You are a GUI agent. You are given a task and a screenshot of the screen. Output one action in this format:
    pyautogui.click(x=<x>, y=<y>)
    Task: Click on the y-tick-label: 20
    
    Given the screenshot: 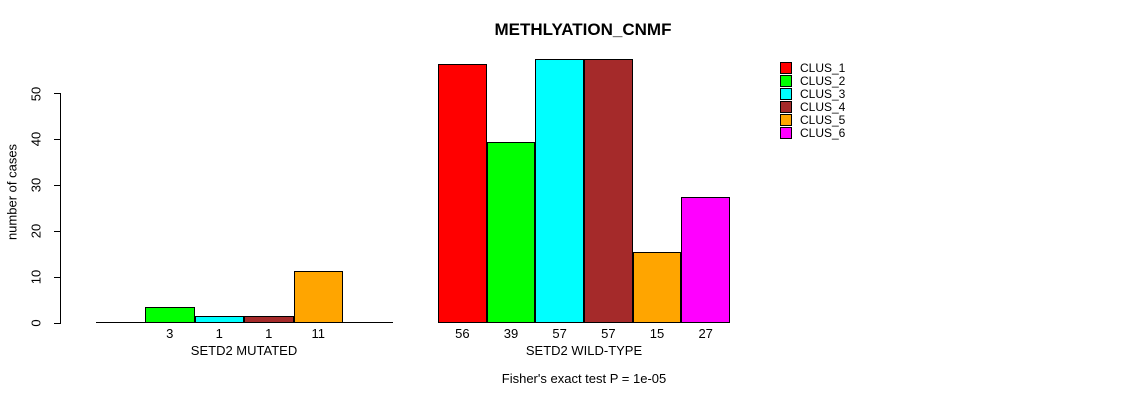 What is the action you would take?
    pyautogui.click(x=36, y=231)
    